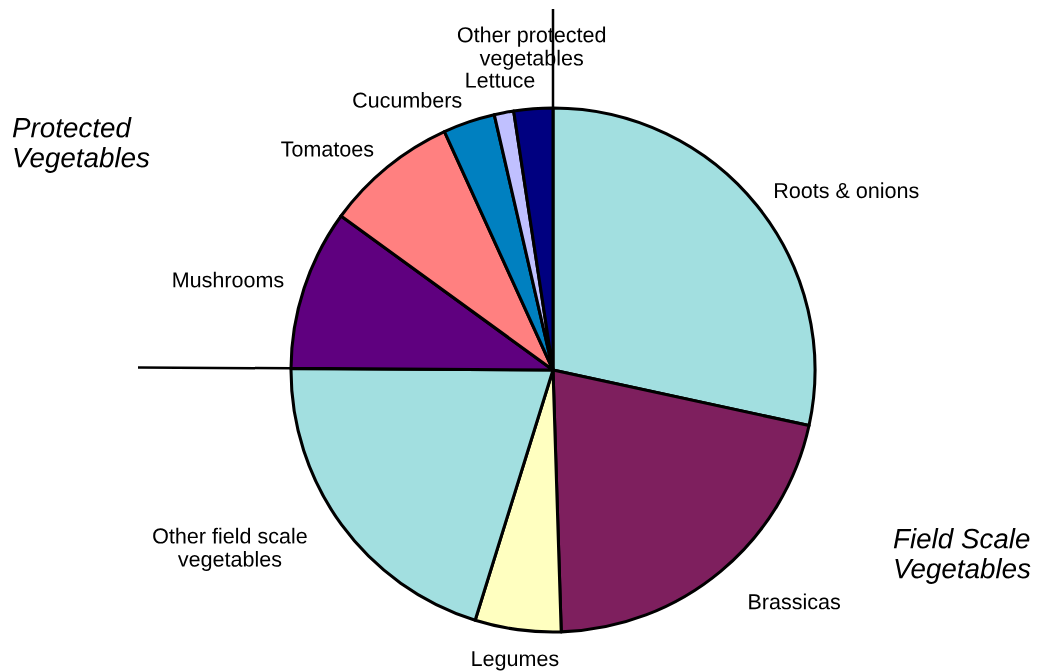  What do you see at coordinates (962, 556) in the screenshot?
I see `text: Field Scale Vegetables` at bounding box center [962, 556].